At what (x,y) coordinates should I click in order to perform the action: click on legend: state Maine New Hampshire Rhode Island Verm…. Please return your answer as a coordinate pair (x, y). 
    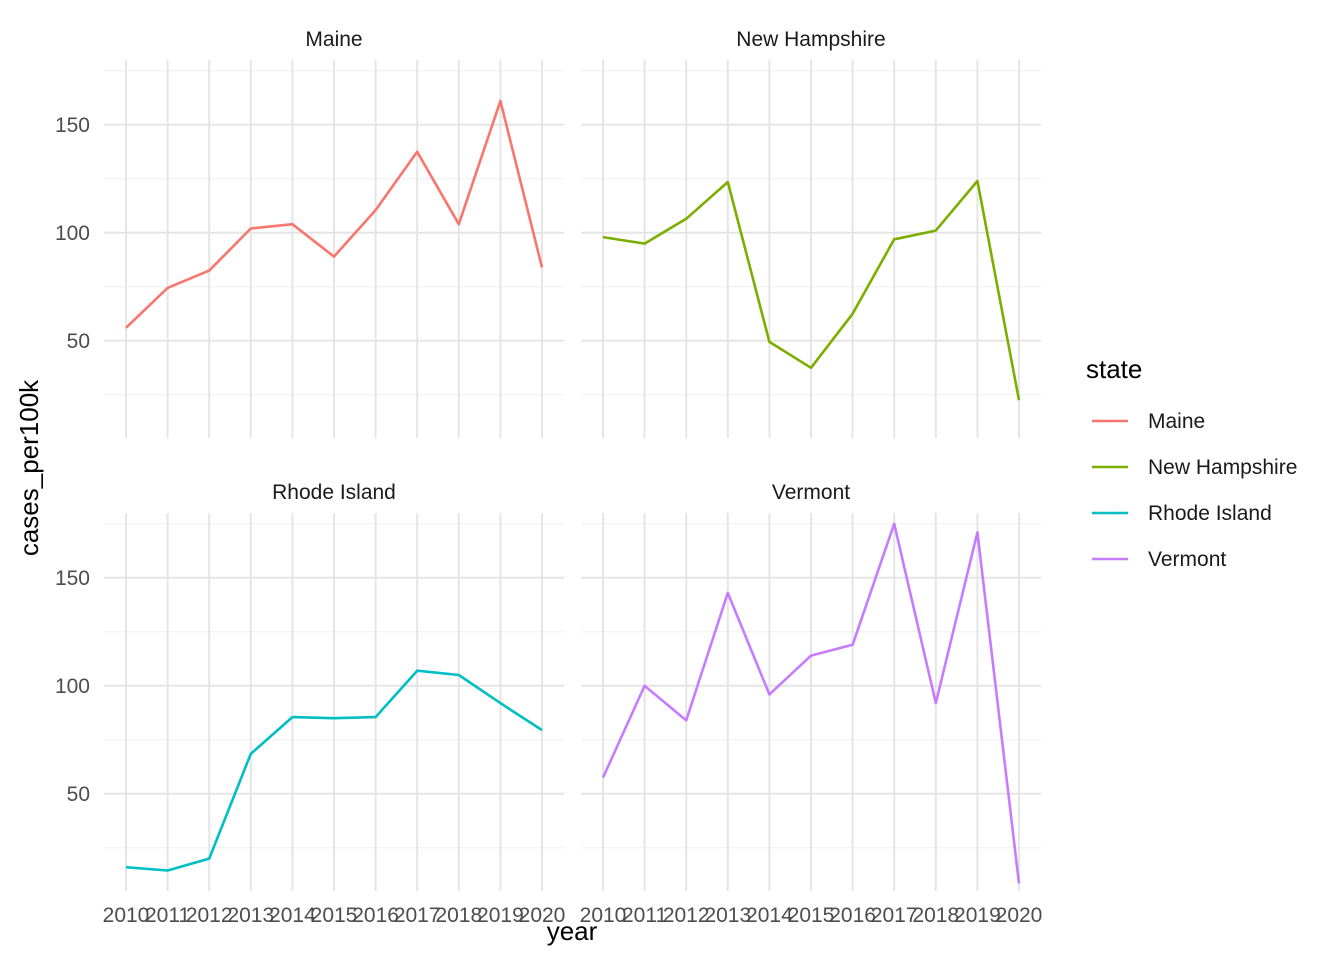
    Looking at the image, I should click on (1191, 462).